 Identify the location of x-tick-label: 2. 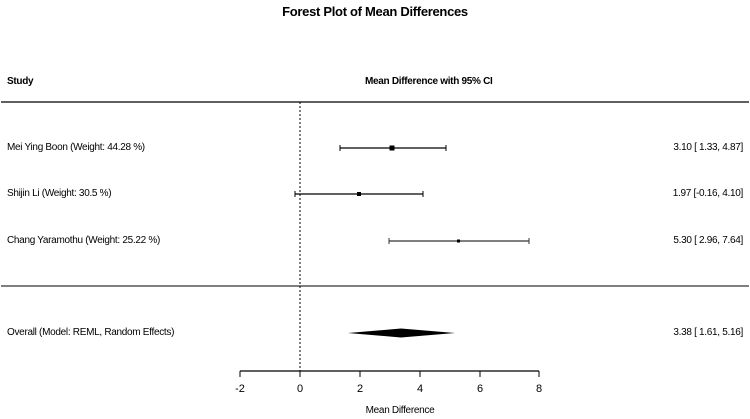
(360, 389).